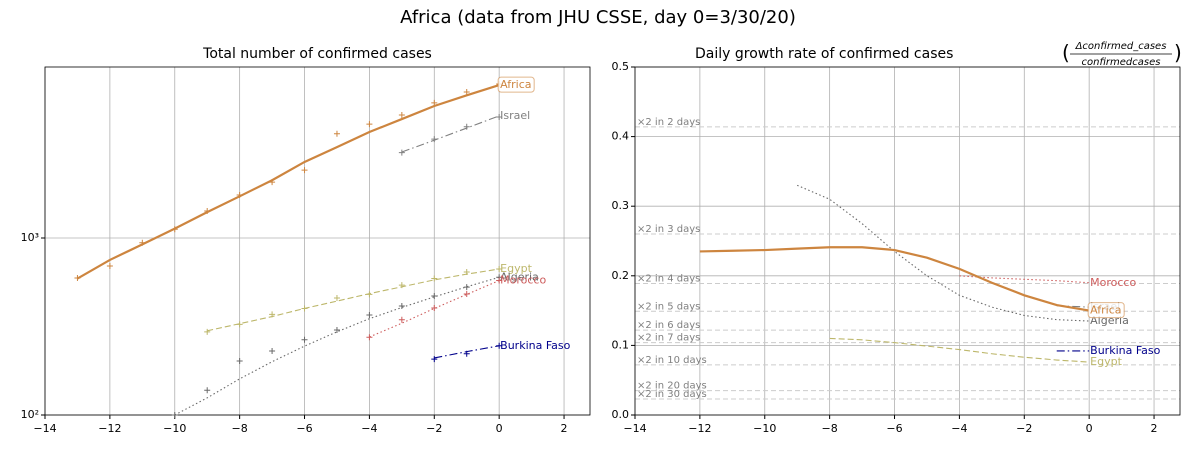  I want to click on paren: (, so click(1066, 53).